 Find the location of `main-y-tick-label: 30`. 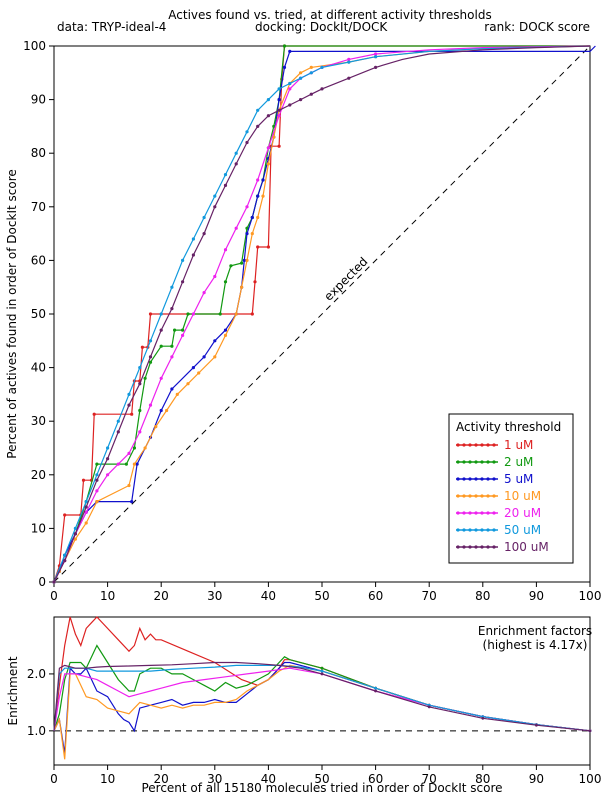

main-y-tick-label: 30 is located at coordinates (38, 421).